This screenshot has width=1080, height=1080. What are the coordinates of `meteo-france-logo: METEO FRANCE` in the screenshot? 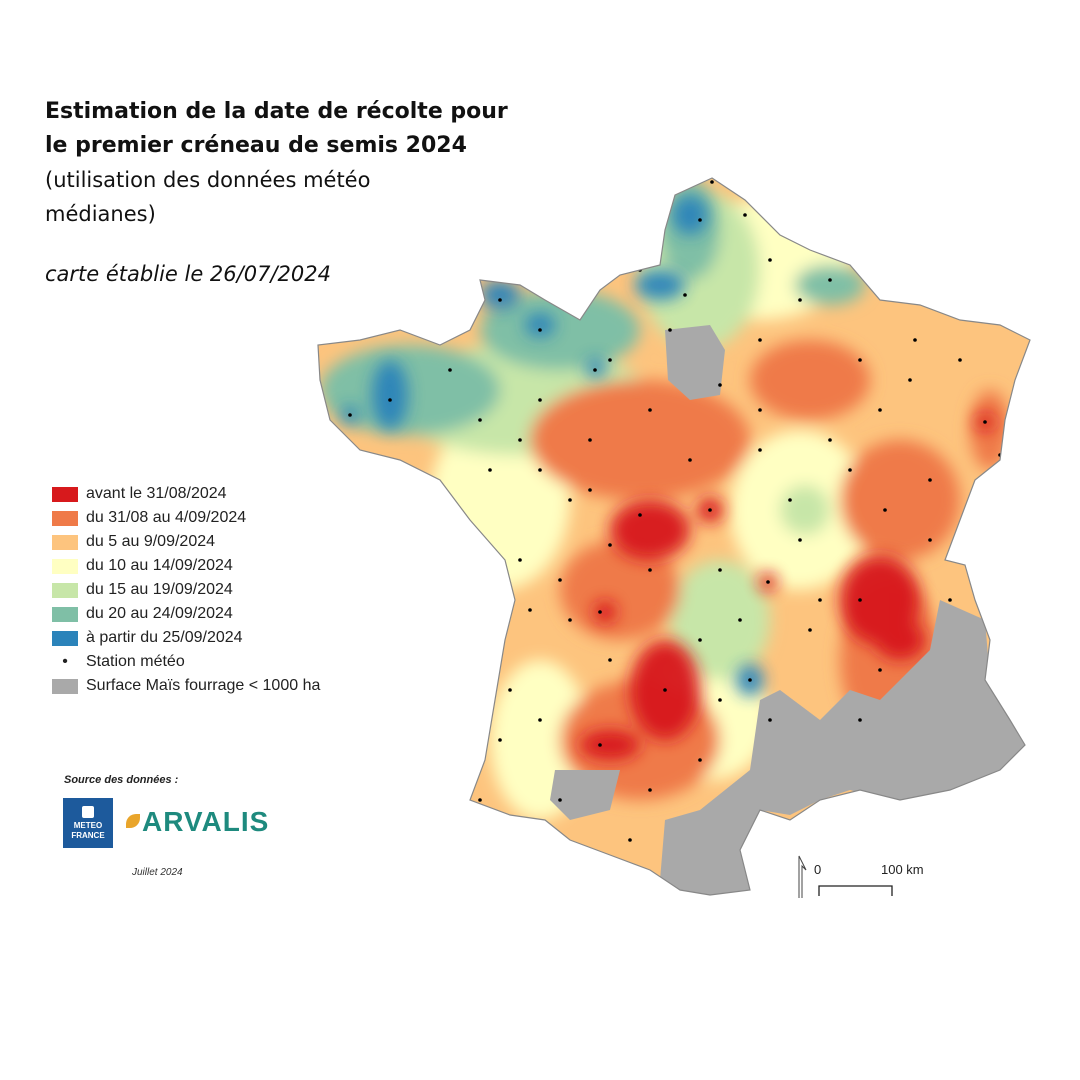 It's located at (88, 823).